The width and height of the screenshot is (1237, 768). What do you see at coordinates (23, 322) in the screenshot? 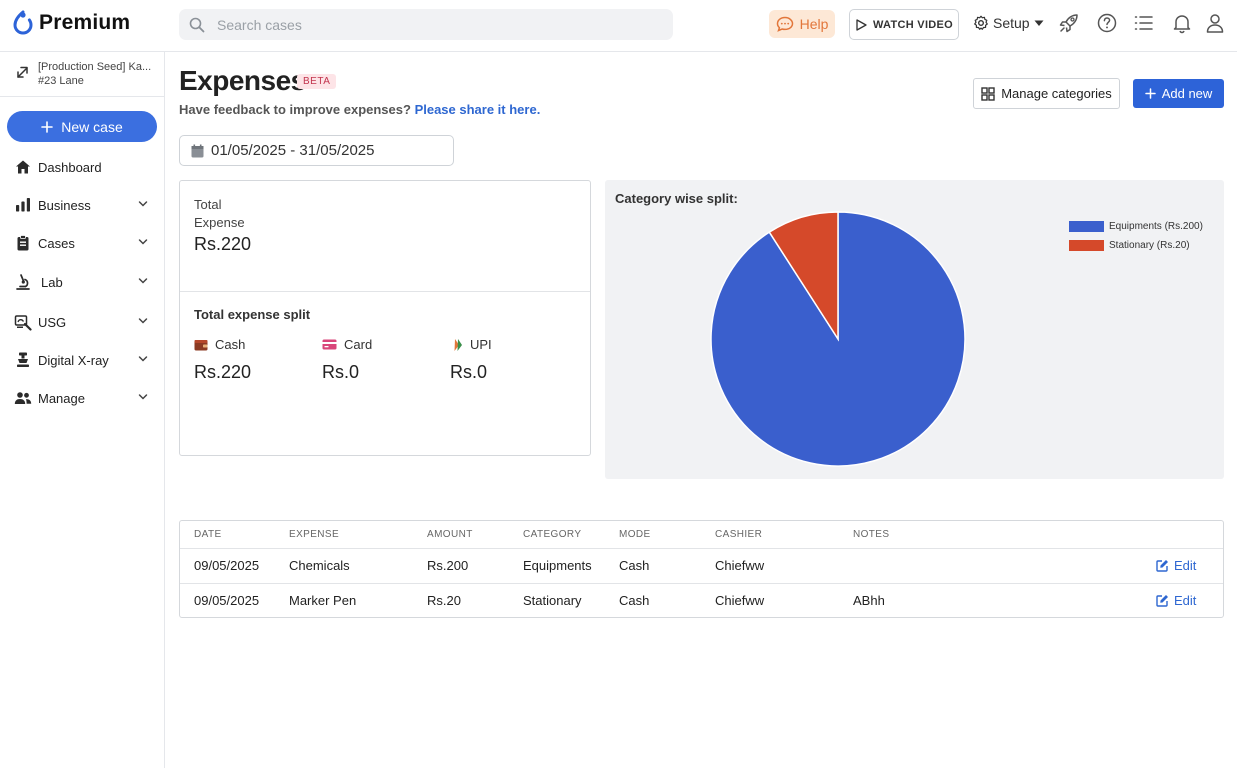
I see `ultrasound-icon` at bounding box center [23, 322].